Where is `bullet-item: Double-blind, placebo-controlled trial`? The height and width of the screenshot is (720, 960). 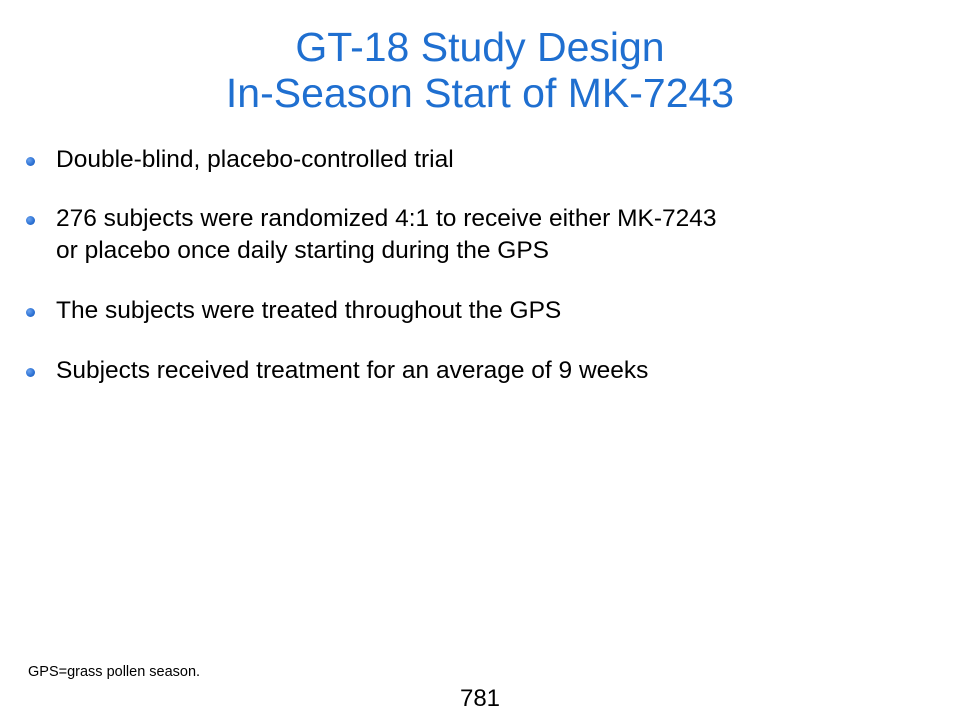 bullet-item: Double-blind, placebo-controlled trial is located at coordinates (481, 160).